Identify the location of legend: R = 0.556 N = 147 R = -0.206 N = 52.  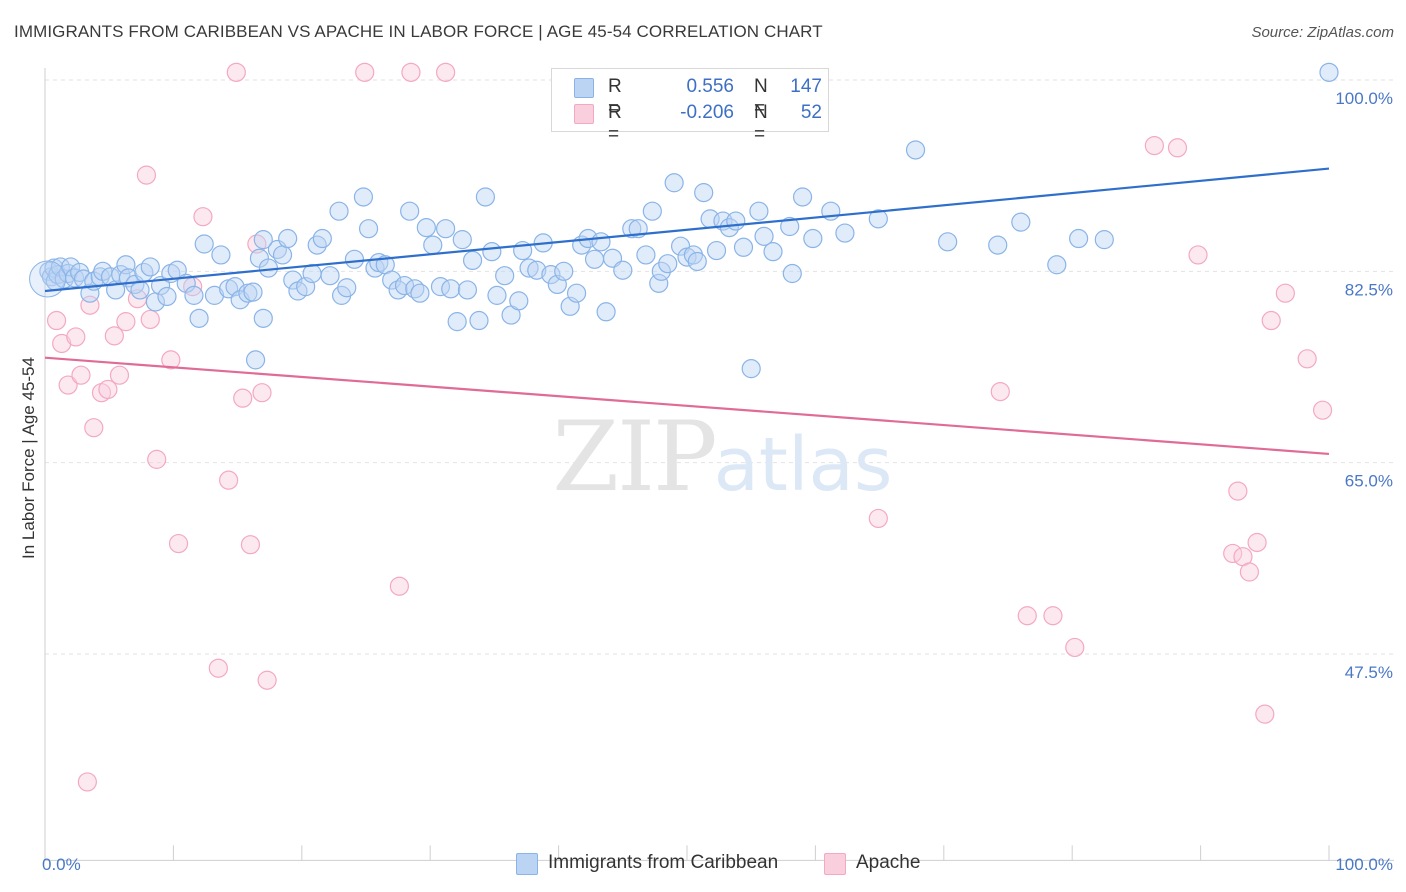
(690, 106).